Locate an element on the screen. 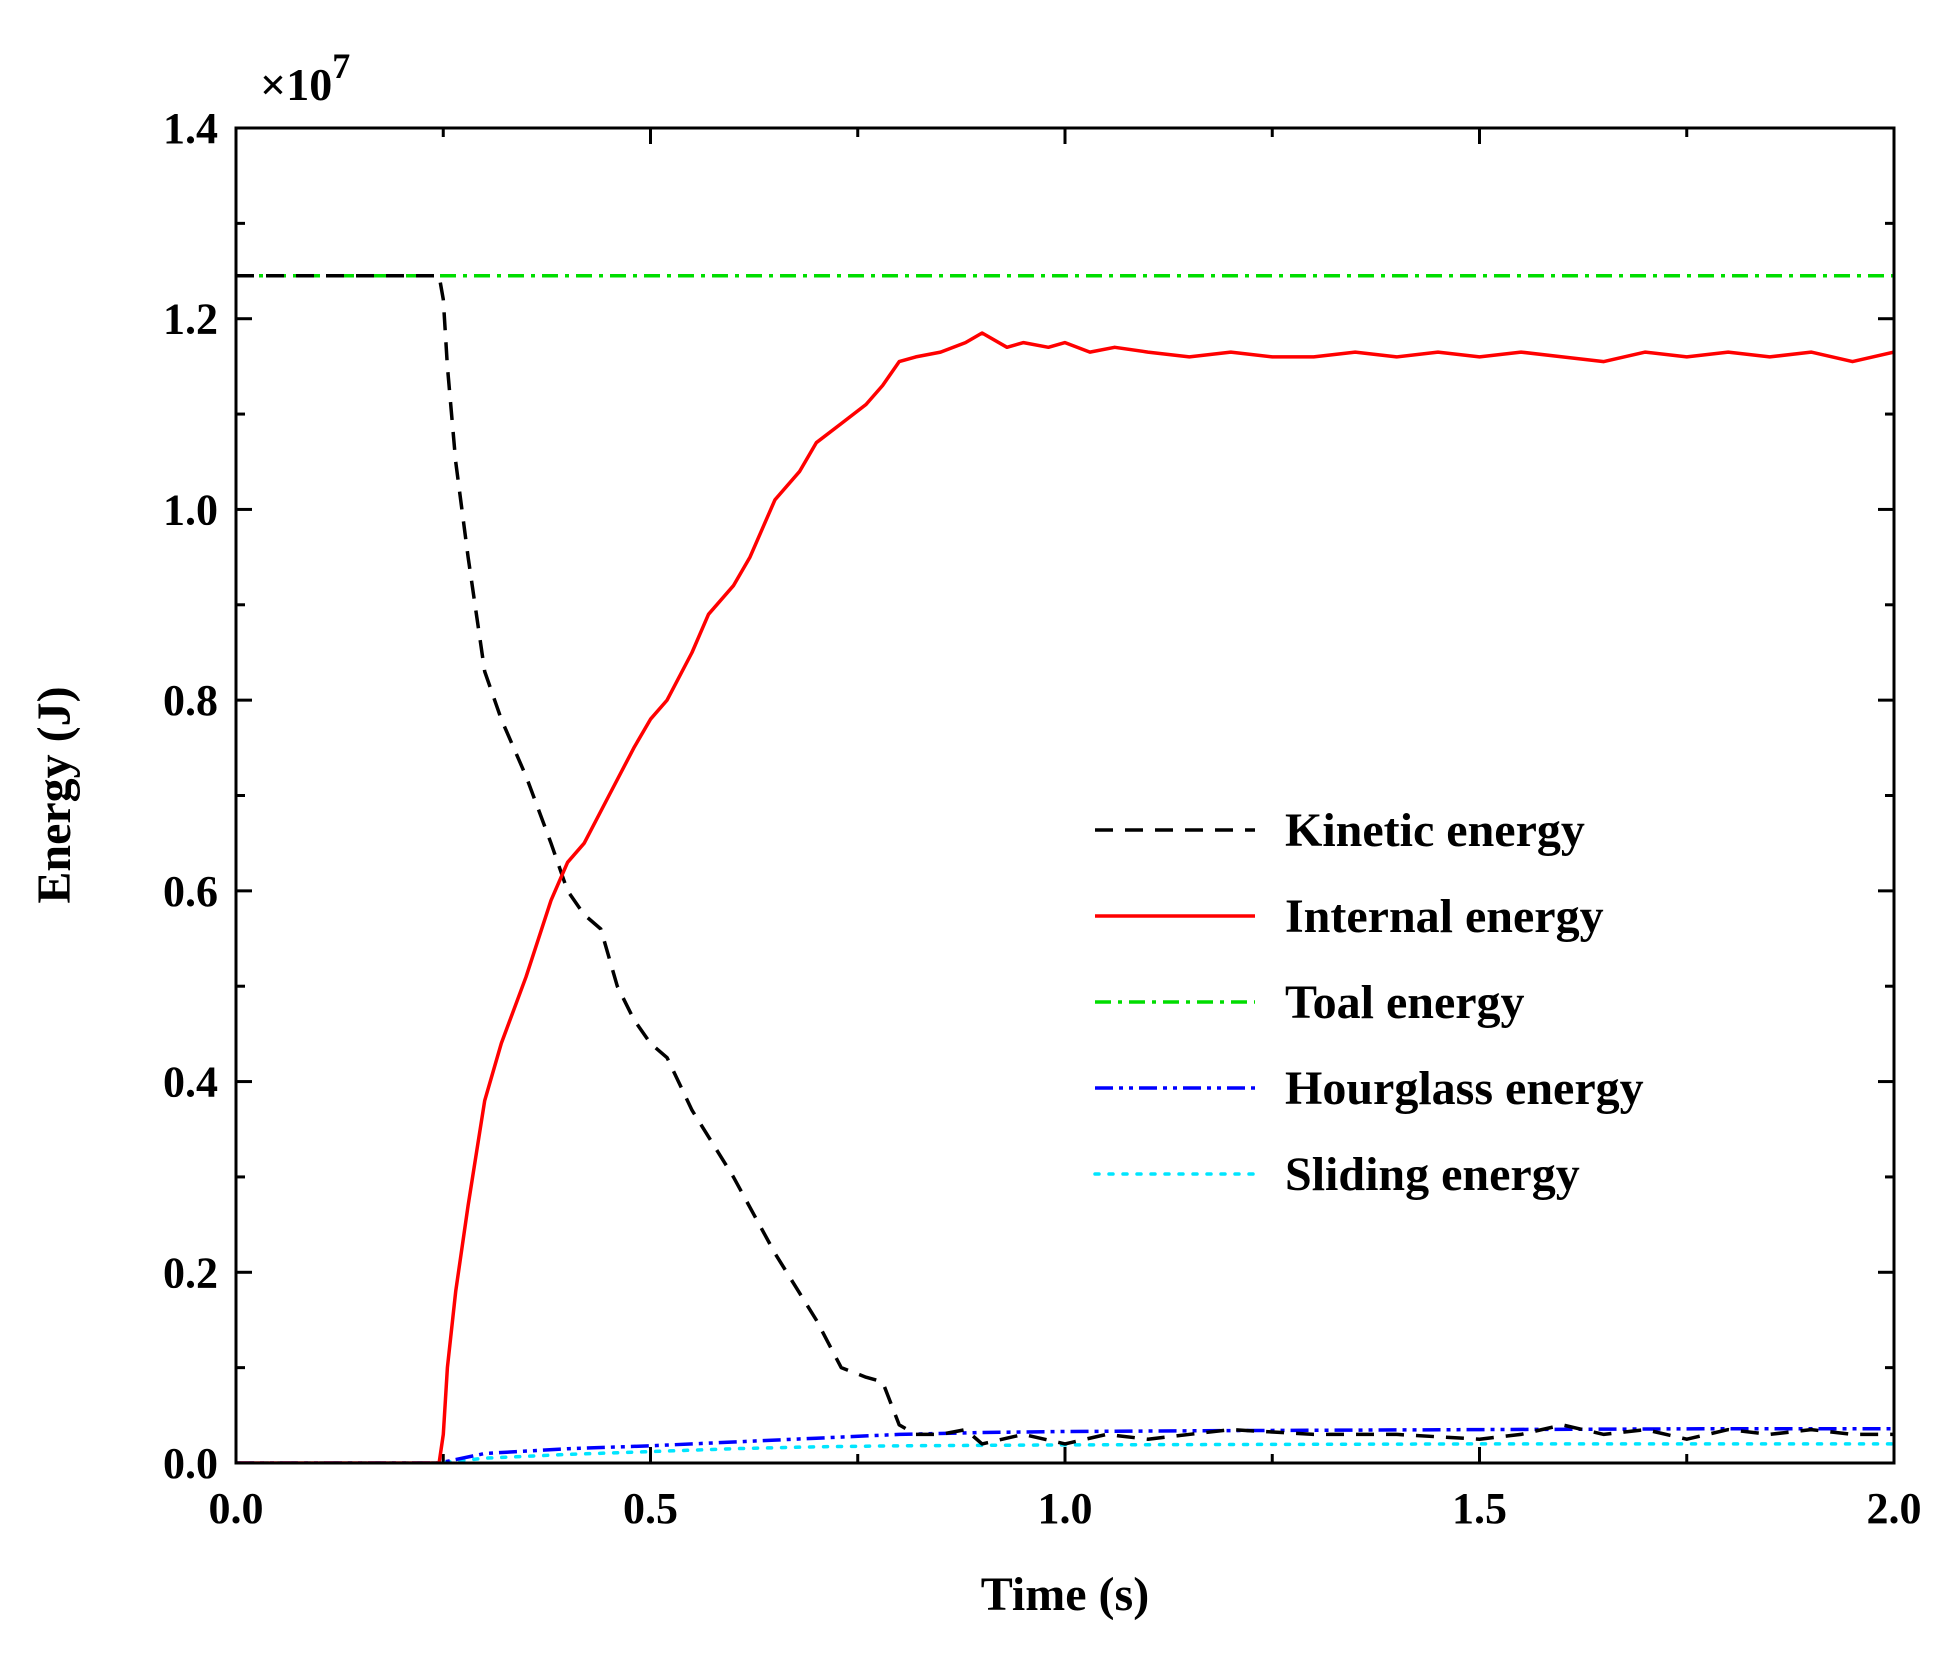 This screenshot has width=1958, height=1657. y-tick-label: 0.0 is located at coordinates (190, 1463).